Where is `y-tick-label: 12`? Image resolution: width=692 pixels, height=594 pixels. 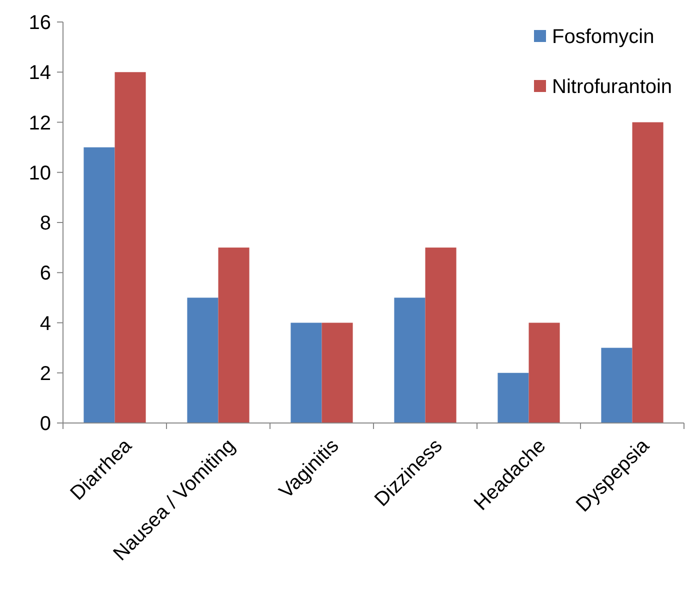 y-tick-label: 12 is located at coordinates (39, 123).